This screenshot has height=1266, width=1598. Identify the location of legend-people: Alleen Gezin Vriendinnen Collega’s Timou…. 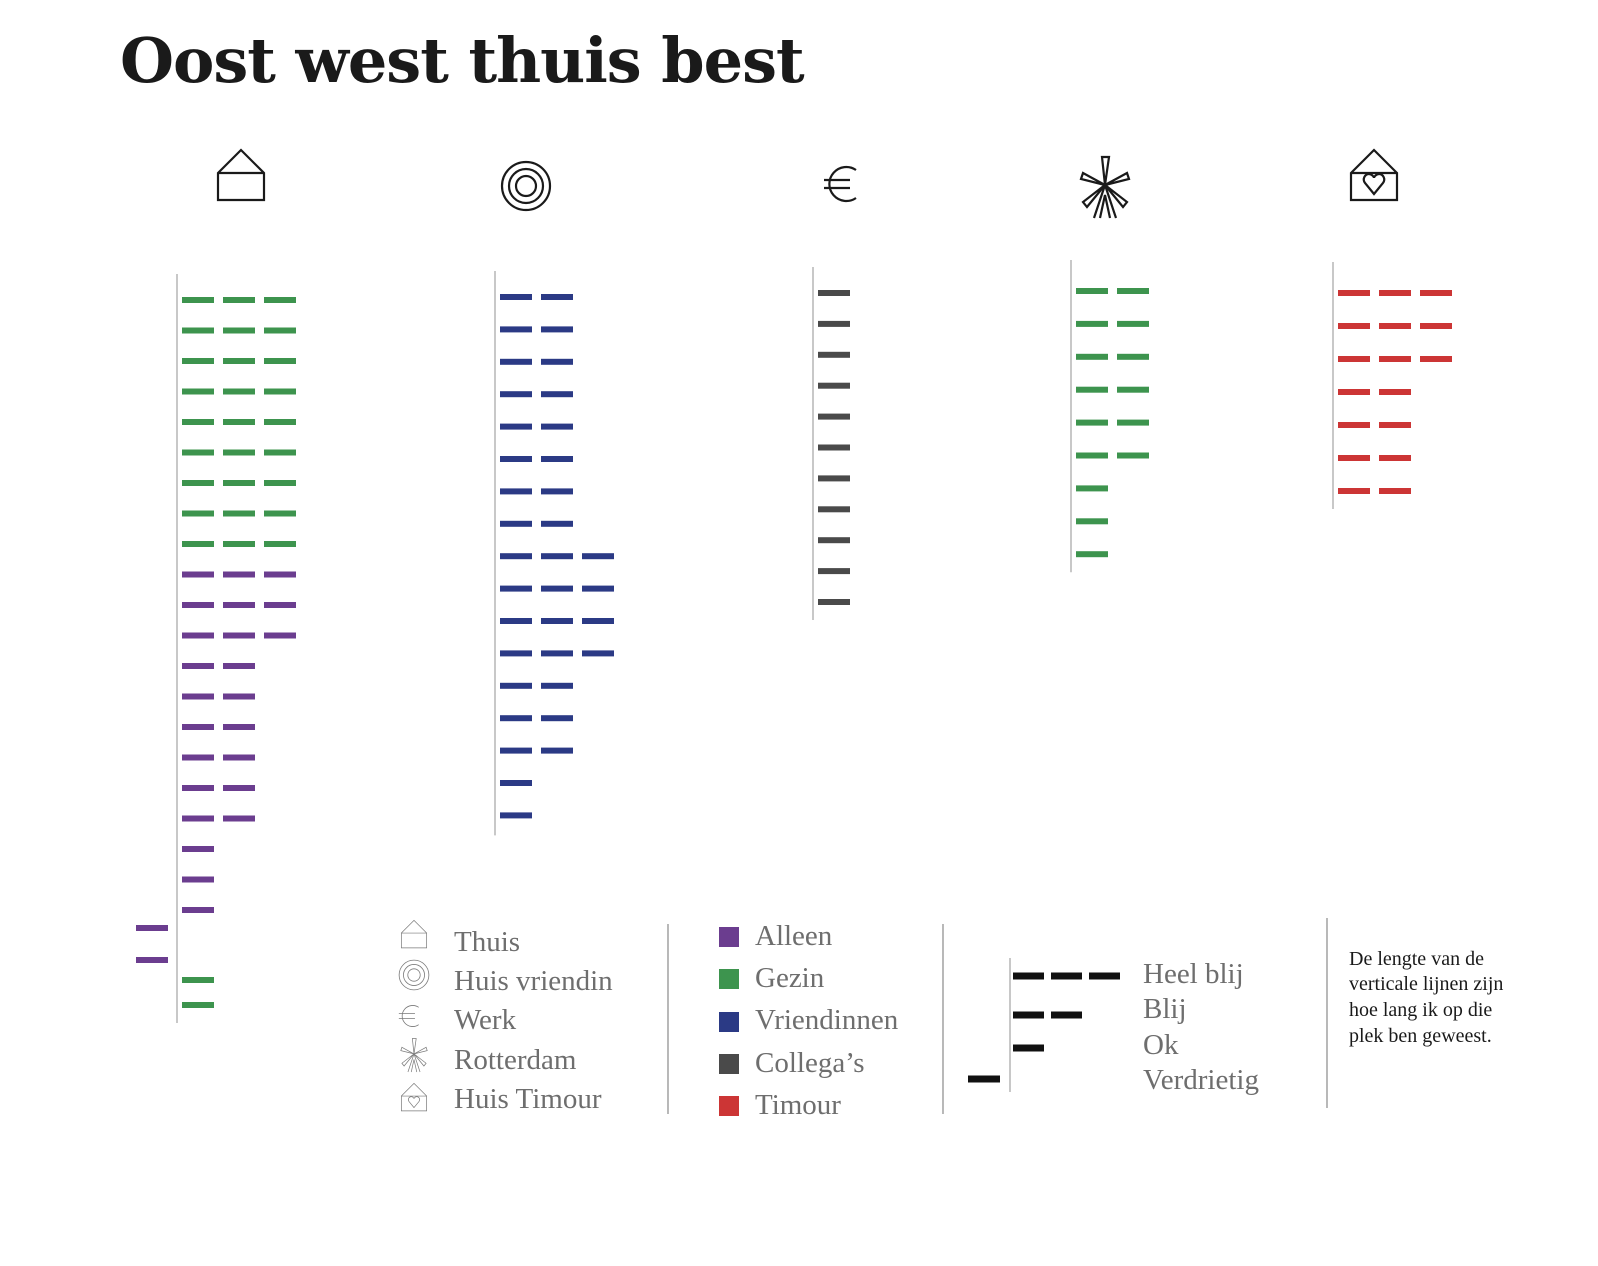
(809, 1020).